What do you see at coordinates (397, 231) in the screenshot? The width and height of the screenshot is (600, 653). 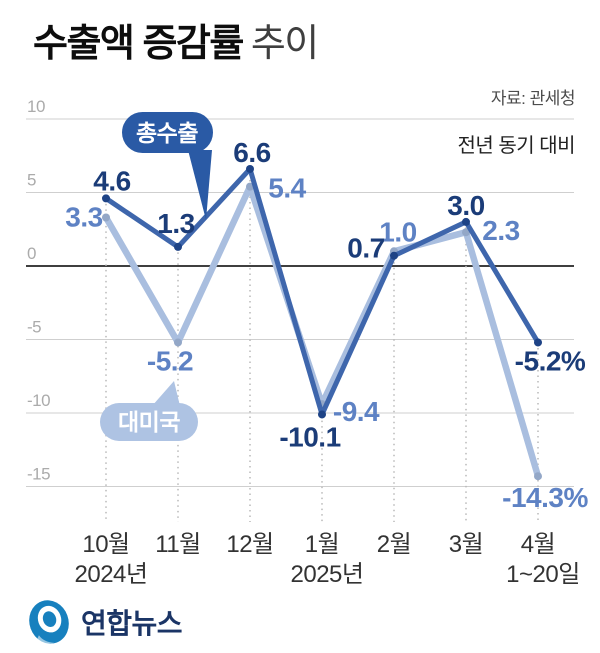 I see `value-label: 1.0` at bounding box center [397, 231].